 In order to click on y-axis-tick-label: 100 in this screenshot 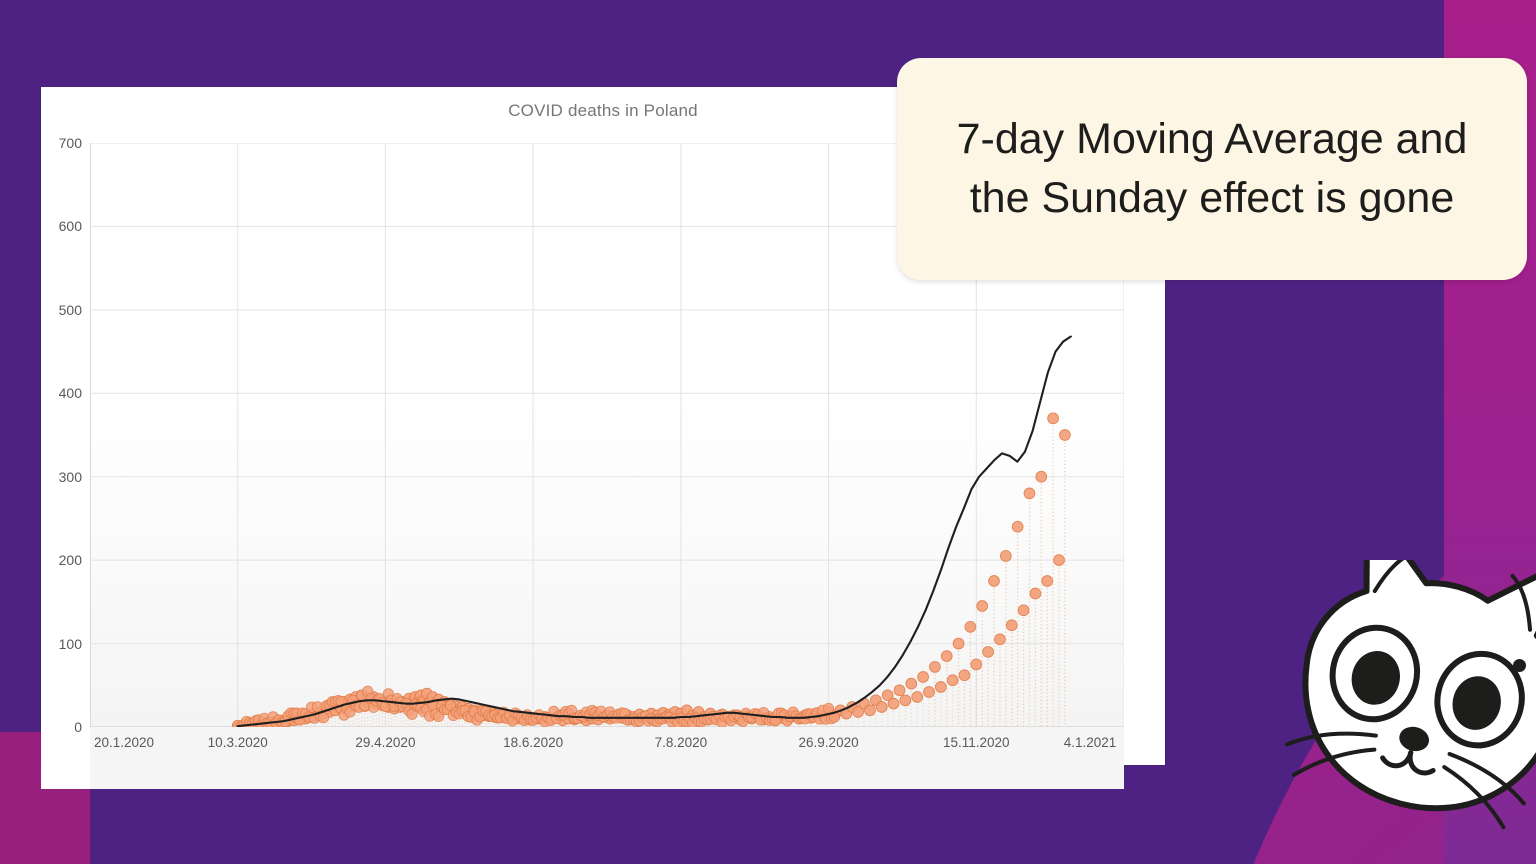, I will do `click(70, 643)`.